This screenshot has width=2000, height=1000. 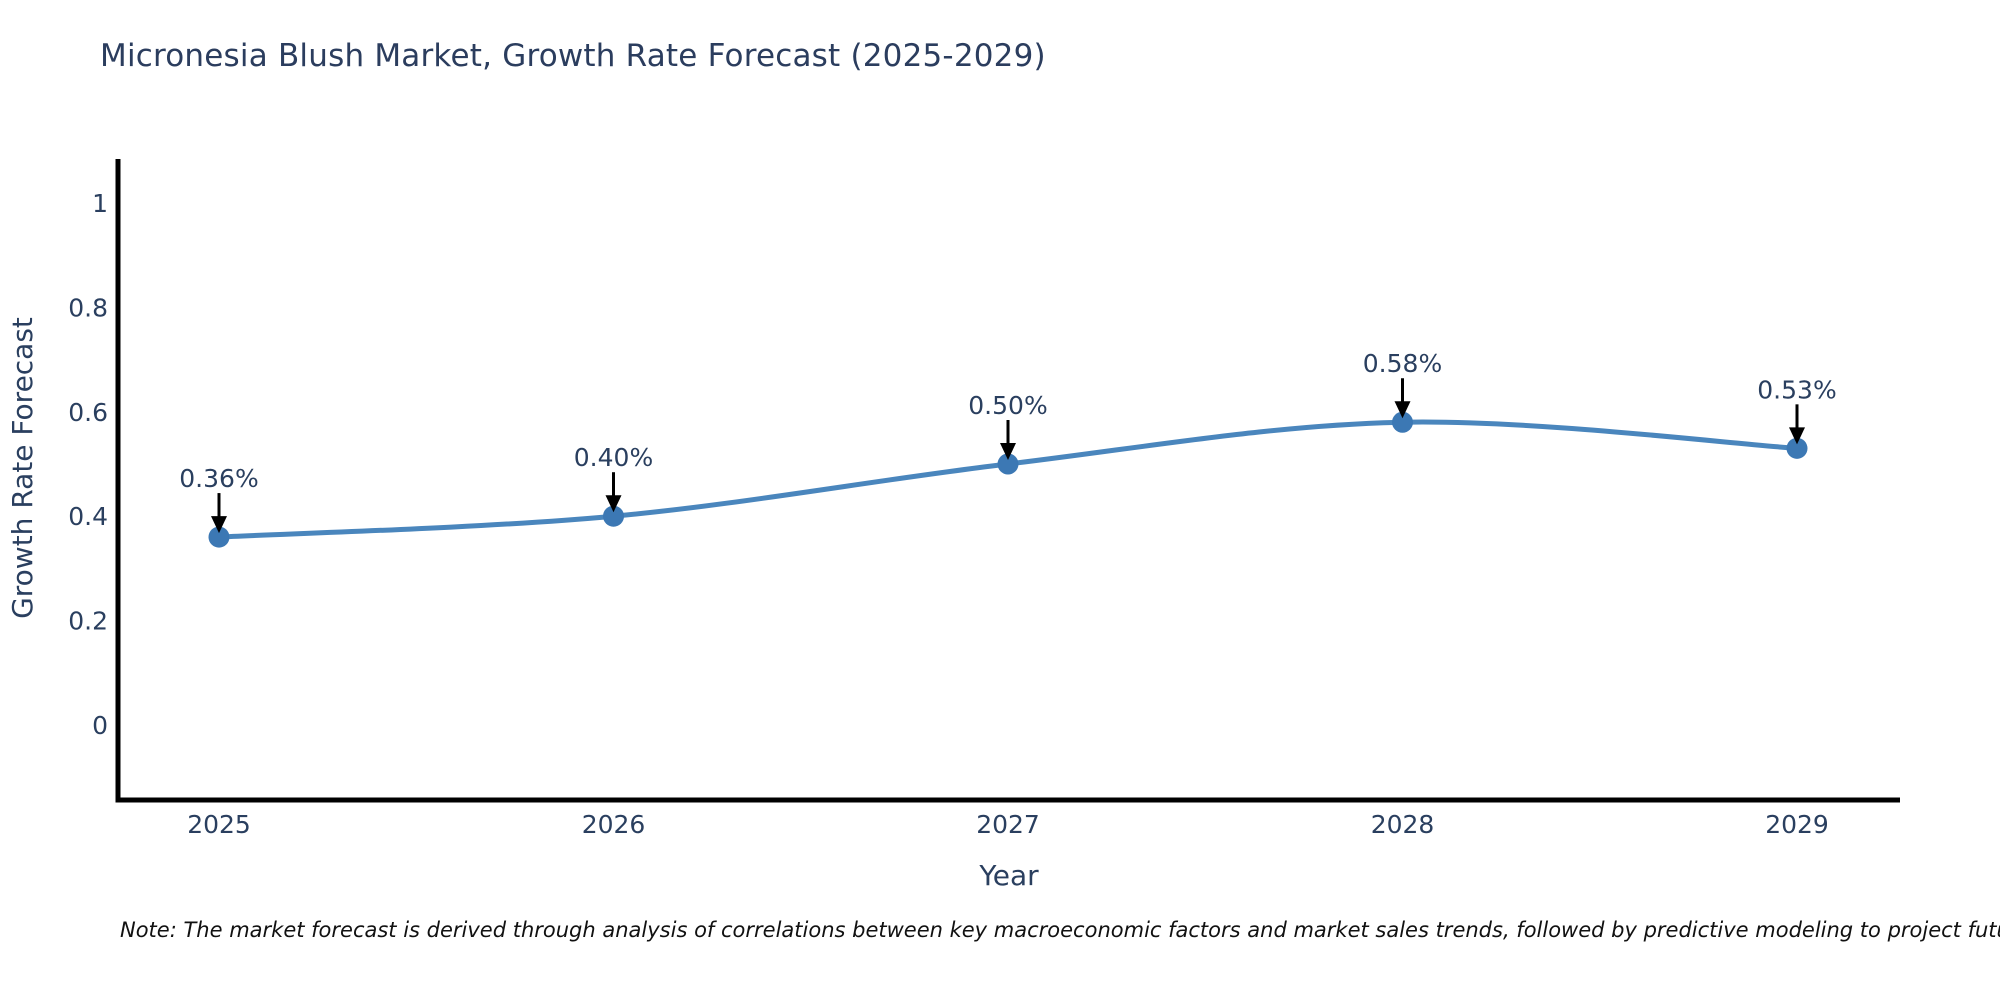 I want to click on x-axis-title: Year, so click(x=1008, y=875).